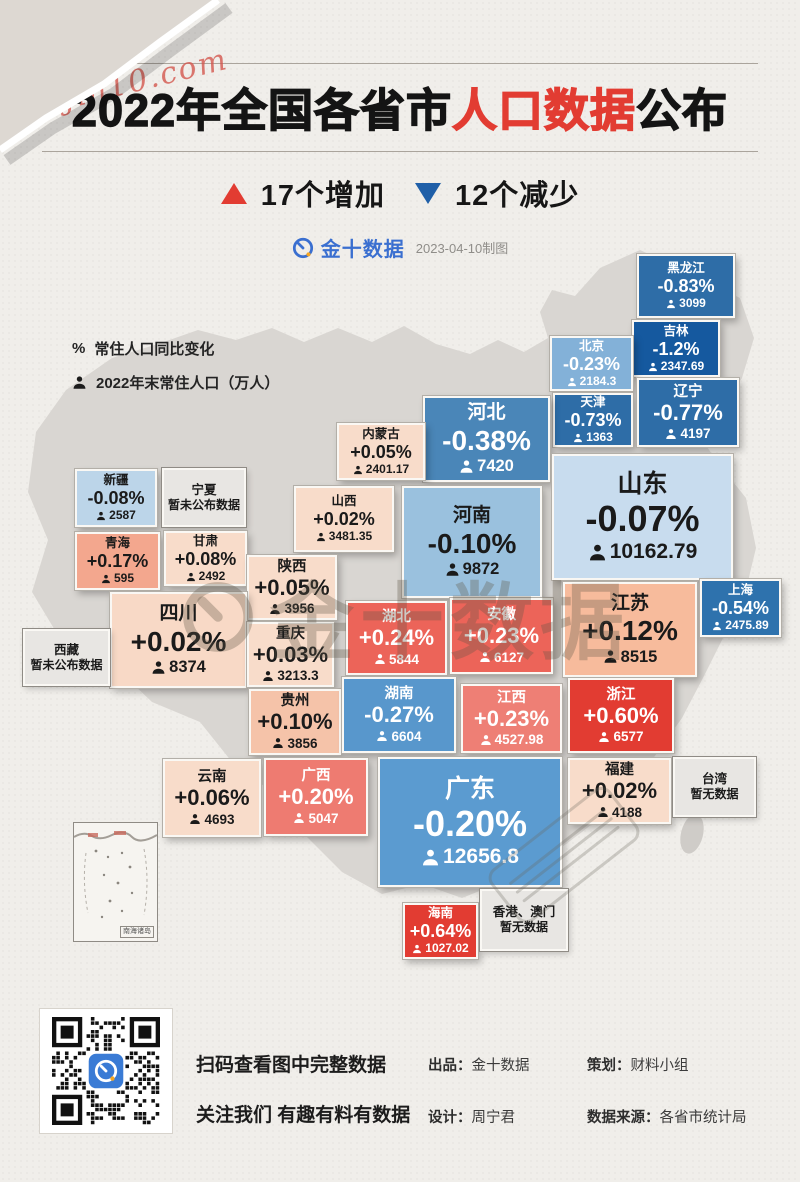  Describe the element at coordinates (303, 1115) in the screenshot. I see `footer-scan-line2: 关注我们 有趣有料有数据` at that location.